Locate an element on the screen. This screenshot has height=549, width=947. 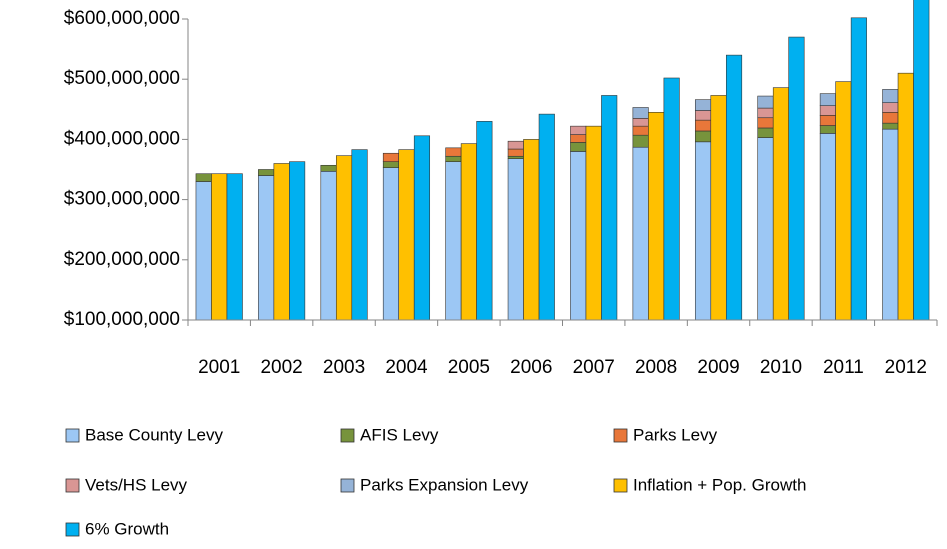
x-tick-label: 2003 is located at coordinates (344, 367).